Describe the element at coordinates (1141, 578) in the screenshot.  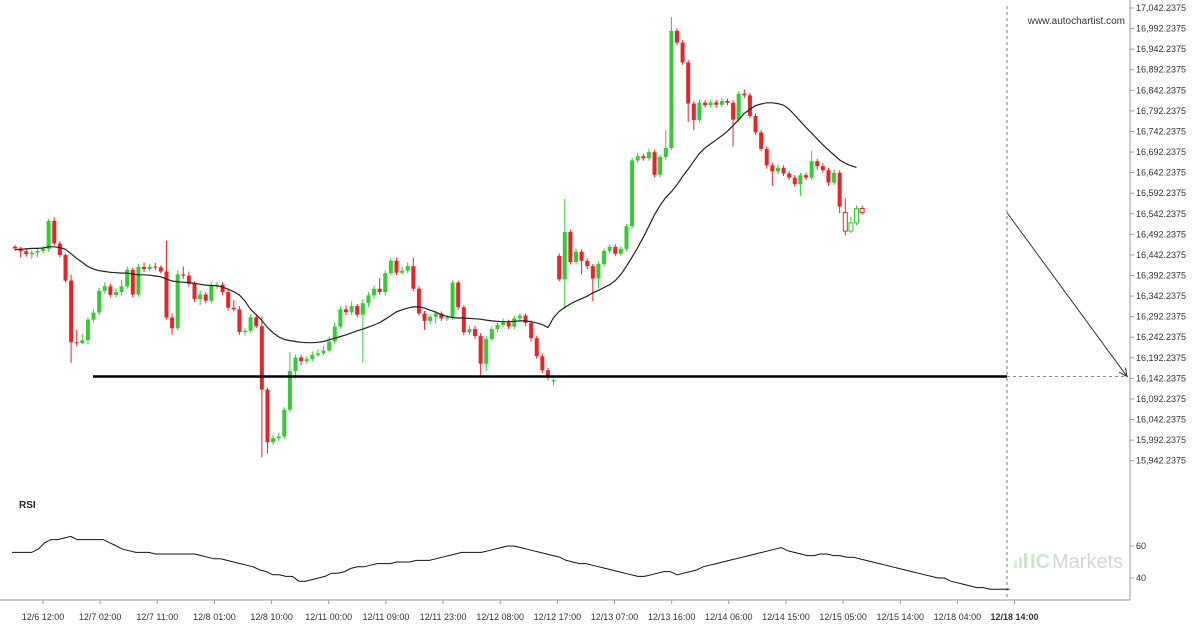
I see `rsi-tick-label: 40` at that location.